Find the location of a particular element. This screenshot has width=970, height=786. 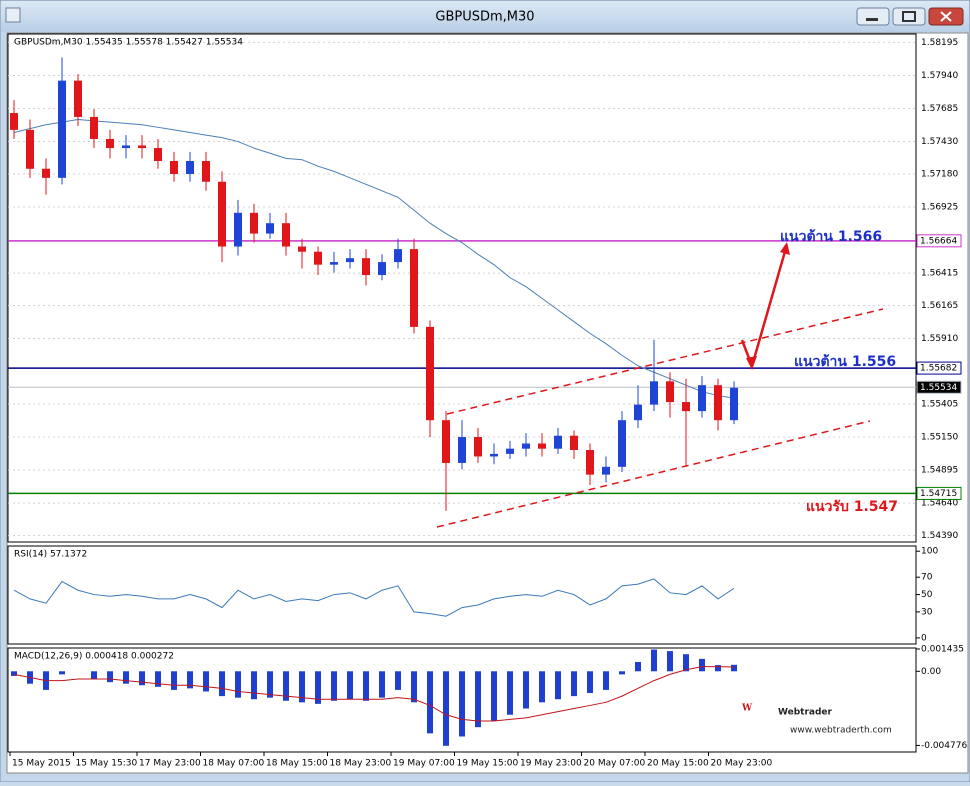

x-tick-label: 20 May 15:00 is located at coordinates (678, 764).